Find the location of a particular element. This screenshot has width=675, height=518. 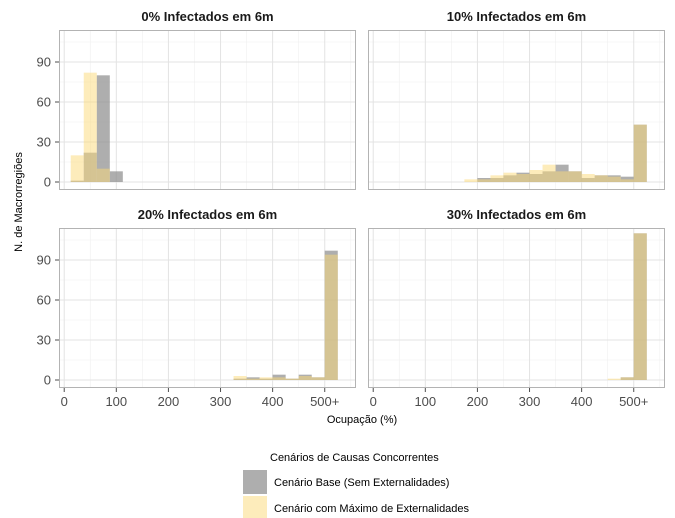

x-axis-title: Ocupação (%) is located at coordinates (362, 420).